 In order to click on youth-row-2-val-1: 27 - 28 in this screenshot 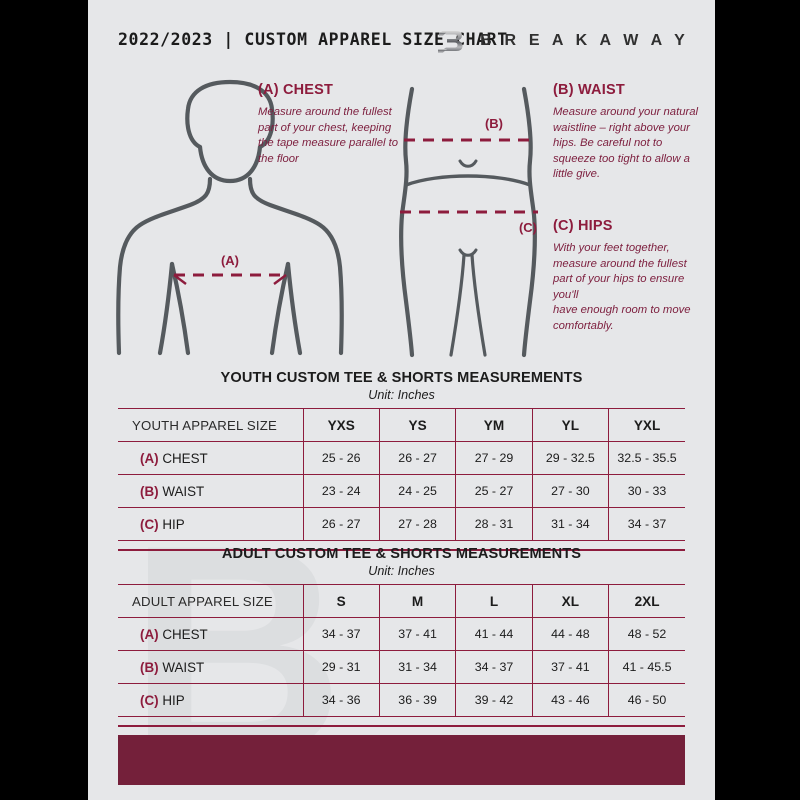, I will do `click(417, 524)`.